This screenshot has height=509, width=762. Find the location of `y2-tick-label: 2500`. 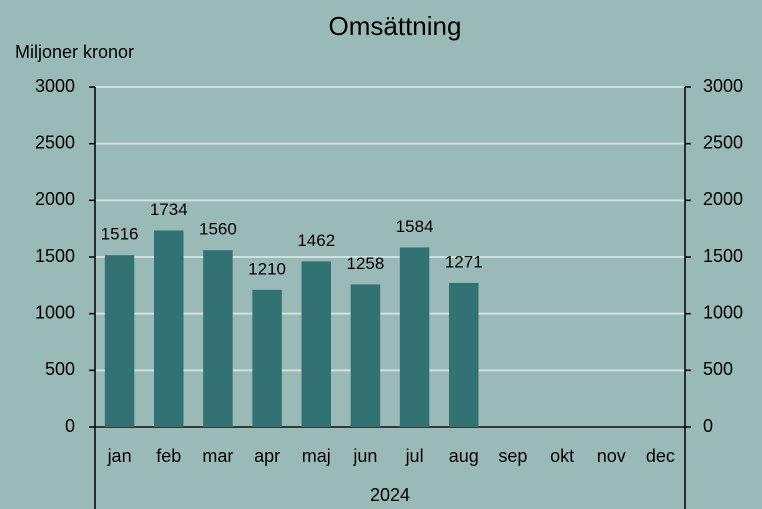

y2-tick-label: 2500 is located at coordinates (723, 142).